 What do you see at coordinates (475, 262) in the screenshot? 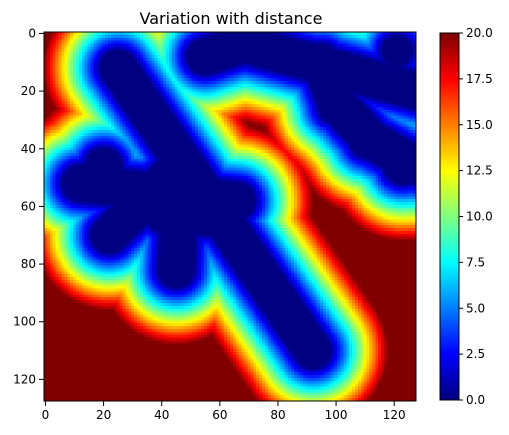
I see `colorbar-tick-label: 7.5` at bounding box center [475, 262].